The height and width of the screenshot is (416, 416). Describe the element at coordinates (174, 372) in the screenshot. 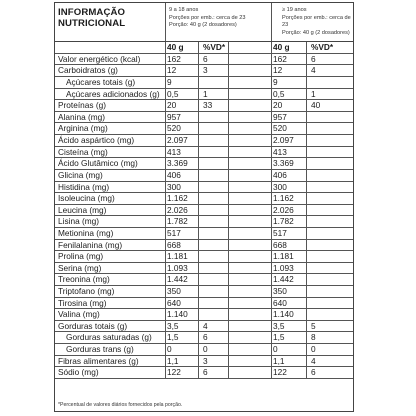

I see `amount-9-18: 122` at that location.